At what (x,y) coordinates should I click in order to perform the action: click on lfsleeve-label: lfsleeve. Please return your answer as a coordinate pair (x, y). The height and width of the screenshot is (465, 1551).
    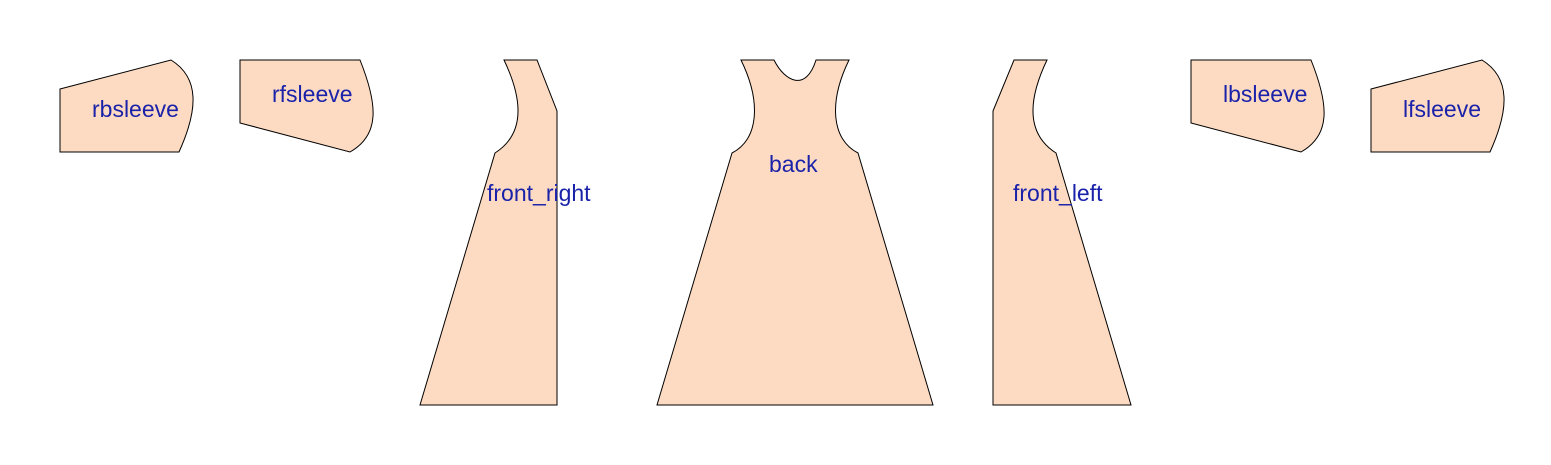
    Looking at the image, I should click on (1442, 109).